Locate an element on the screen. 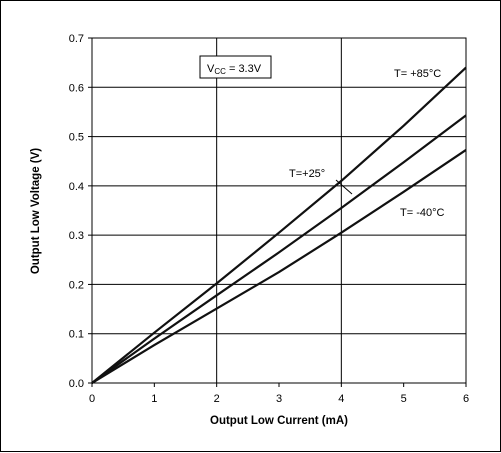 The height and width of the screenshot is (453, 501). y-tick-label: 0.5 is located at coordinates (76, 138).